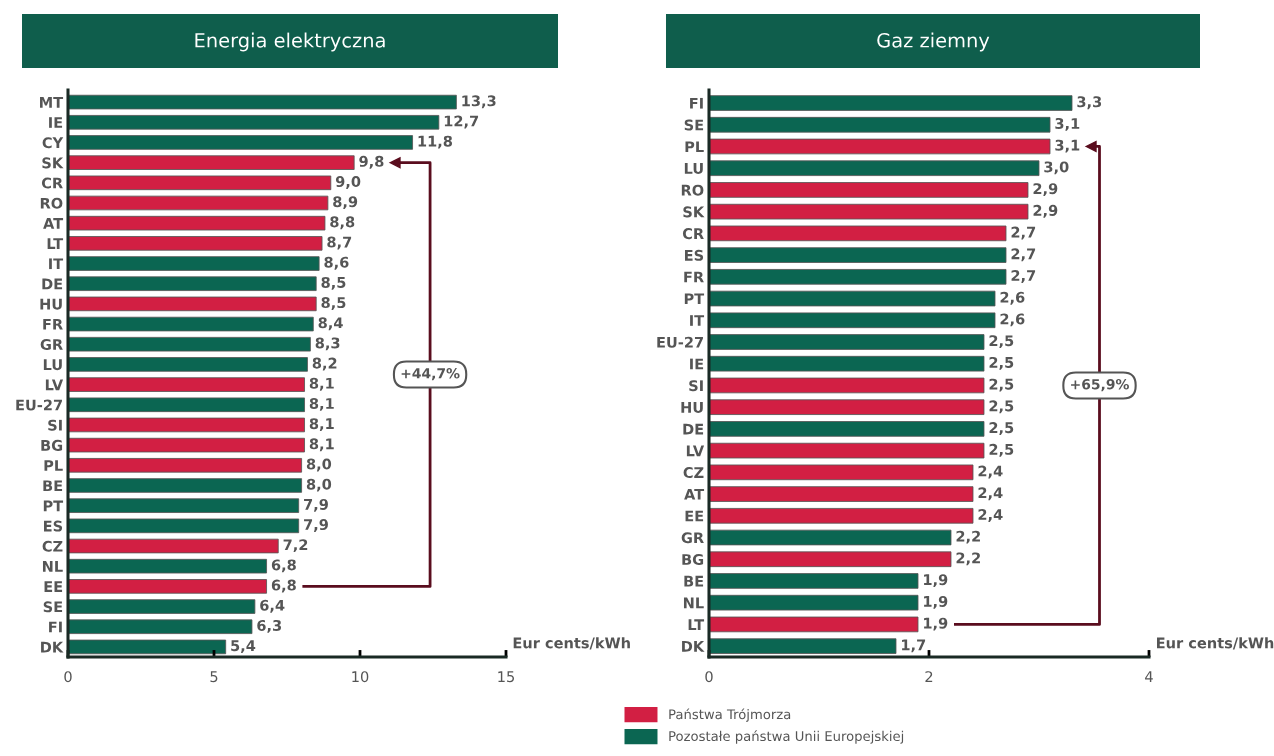 This screenshot has width=1274, height=756. What do you see at coordinates (53, 163) in the screenshot?
I see `y-tick-label: SK` at bounding box center [53, 163].